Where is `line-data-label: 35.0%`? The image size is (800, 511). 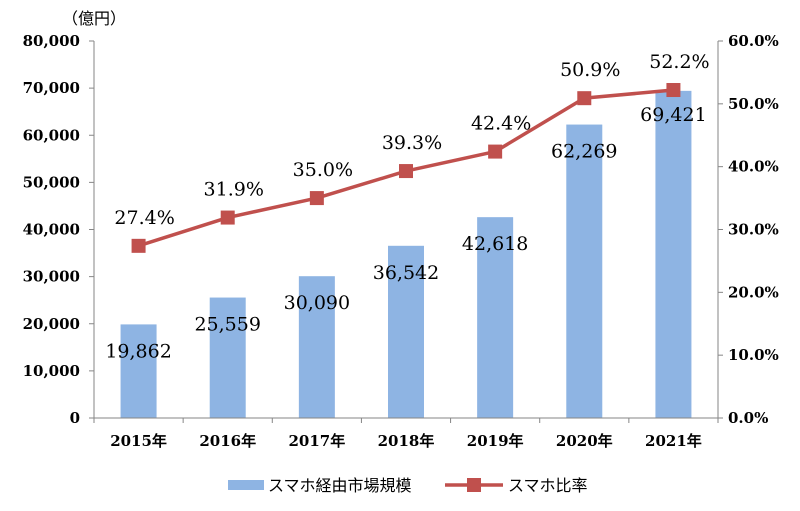 line-data-label: 35.0% is located at coordinates (323, 170).